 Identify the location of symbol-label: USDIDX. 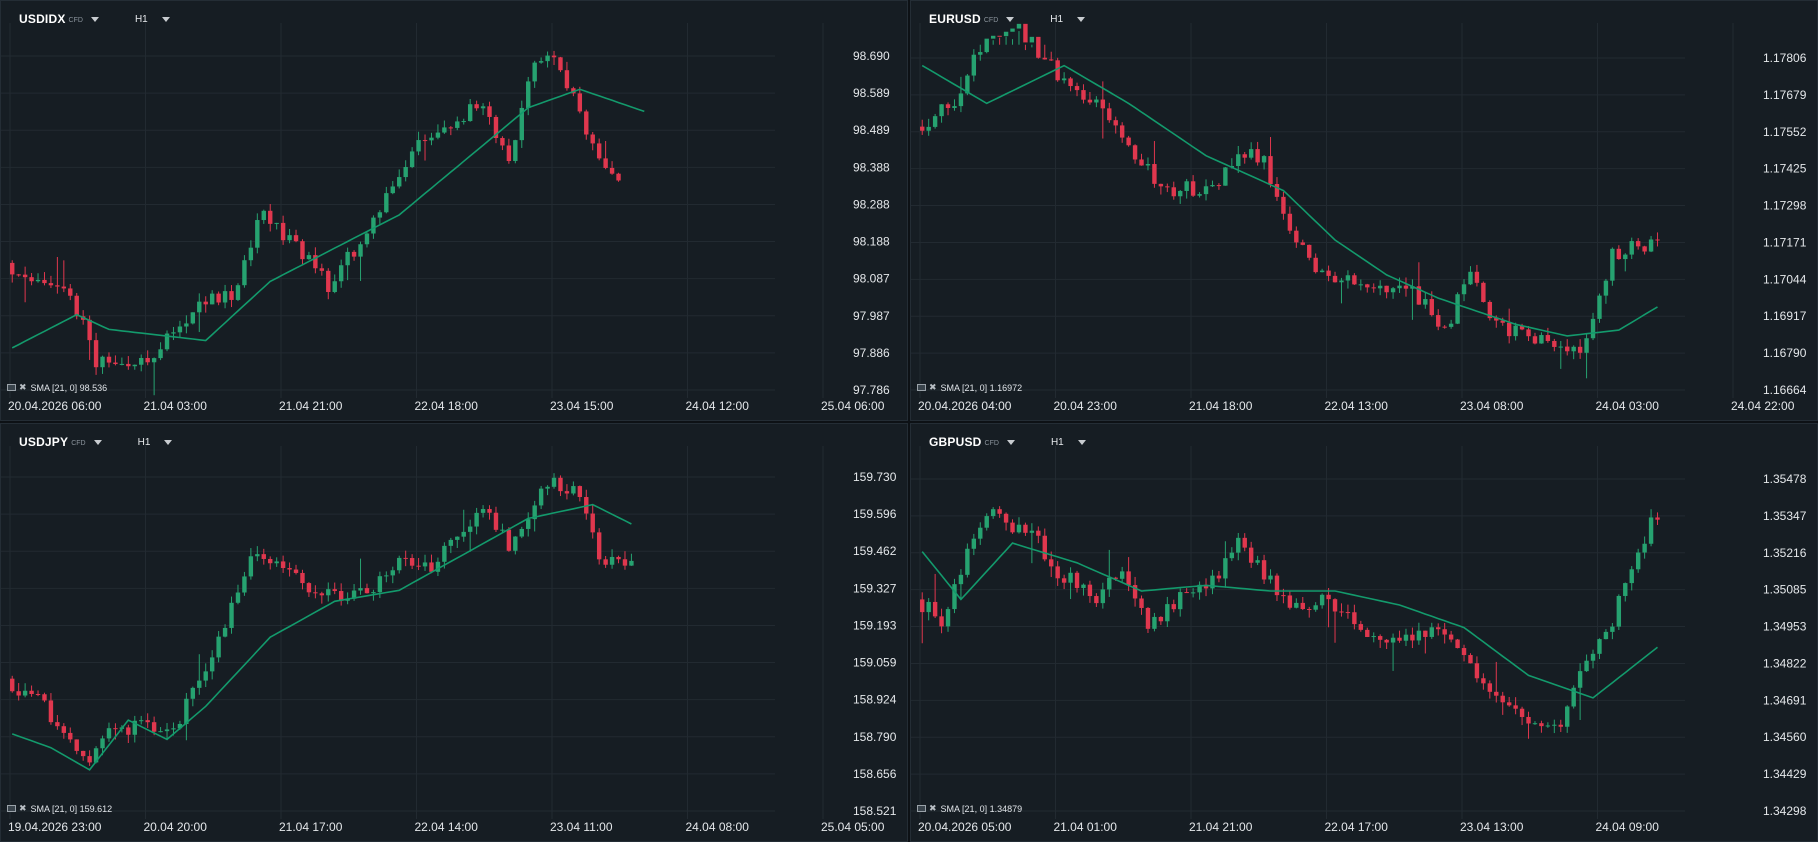
(42, 19).